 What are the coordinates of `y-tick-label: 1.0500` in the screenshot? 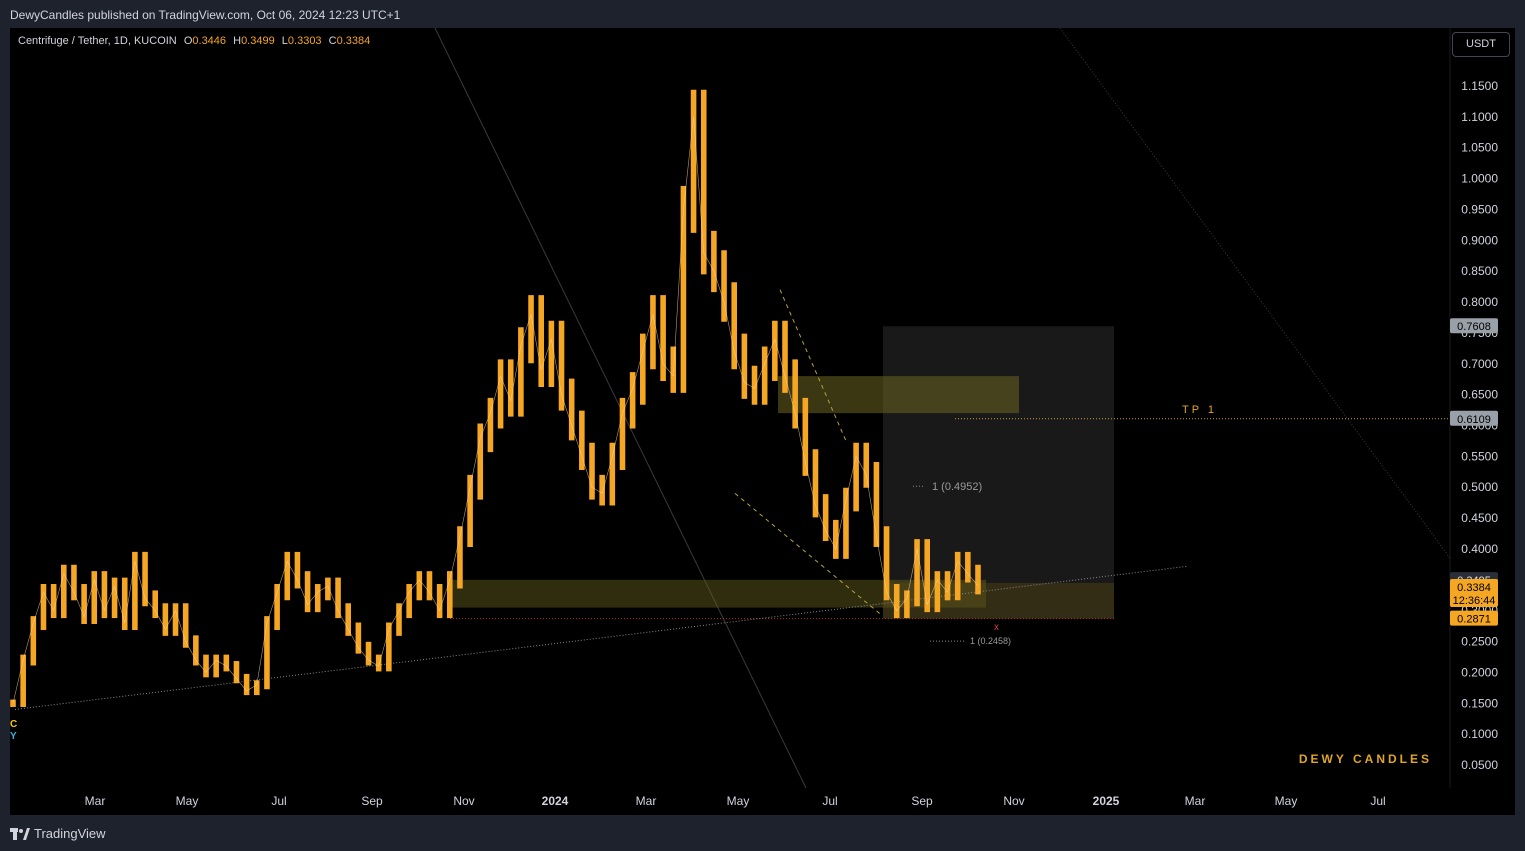 It's located at (1479, 148).